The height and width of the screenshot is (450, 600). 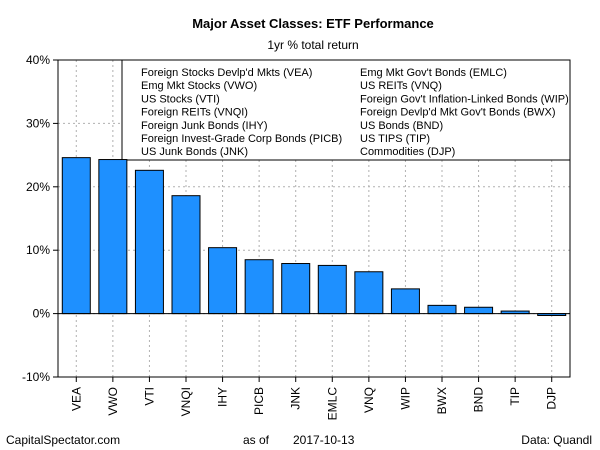 What do you see at coordinates (407, 152) in the screenshot?
I see `legend-entry: Commodities (DJP)` at bounding box center [407, 152].